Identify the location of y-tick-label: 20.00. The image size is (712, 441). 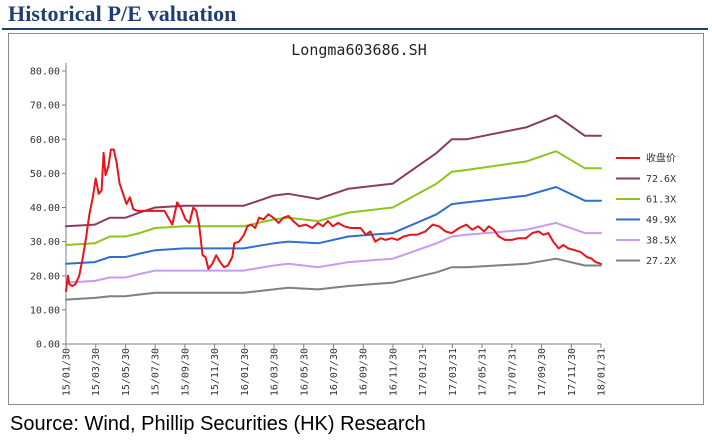
(45, 276).